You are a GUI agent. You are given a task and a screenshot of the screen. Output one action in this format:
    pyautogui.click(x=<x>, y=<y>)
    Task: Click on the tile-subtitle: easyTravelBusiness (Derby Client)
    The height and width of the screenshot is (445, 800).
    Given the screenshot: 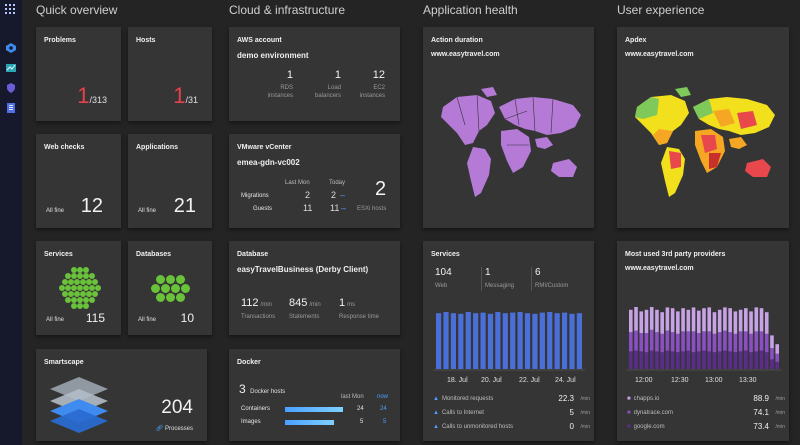 What is the action you would take?
    pyautogui.click(x=303, y=269)
    